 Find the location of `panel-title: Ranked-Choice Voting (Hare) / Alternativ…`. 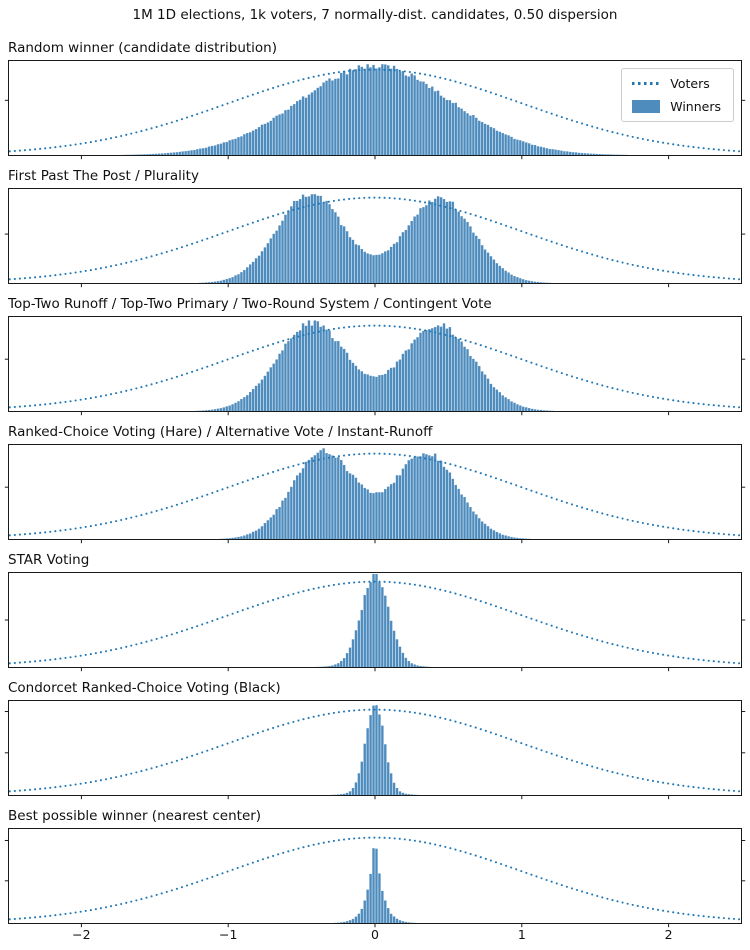

panel-title: Ranked-Choice Voting (Hare) / Alternativ… is located at coordinates (220, 432).